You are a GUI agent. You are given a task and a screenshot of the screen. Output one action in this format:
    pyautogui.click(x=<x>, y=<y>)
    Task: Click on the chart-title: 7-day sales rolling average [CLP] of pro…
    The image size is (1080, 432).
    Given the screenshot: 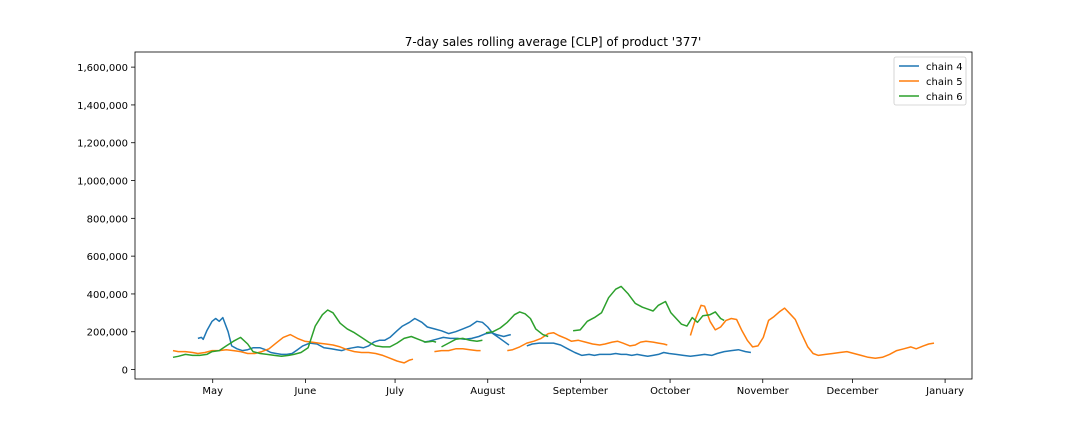 What is the action you would take?
    pyautogui.click(x=553, y=42)
    